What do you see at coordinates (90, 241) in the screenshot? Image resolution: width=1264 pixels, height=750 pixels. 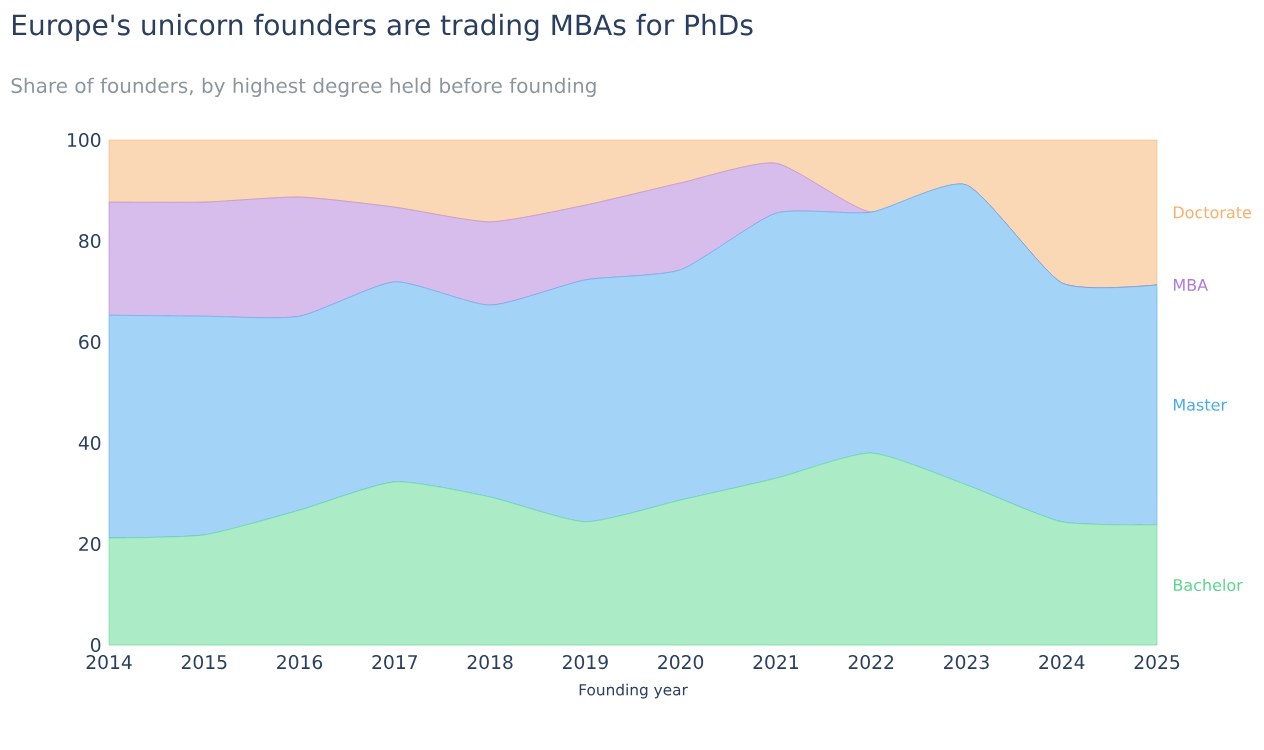 I see `y-tick-label: 80` at bounding box center [90, 241].